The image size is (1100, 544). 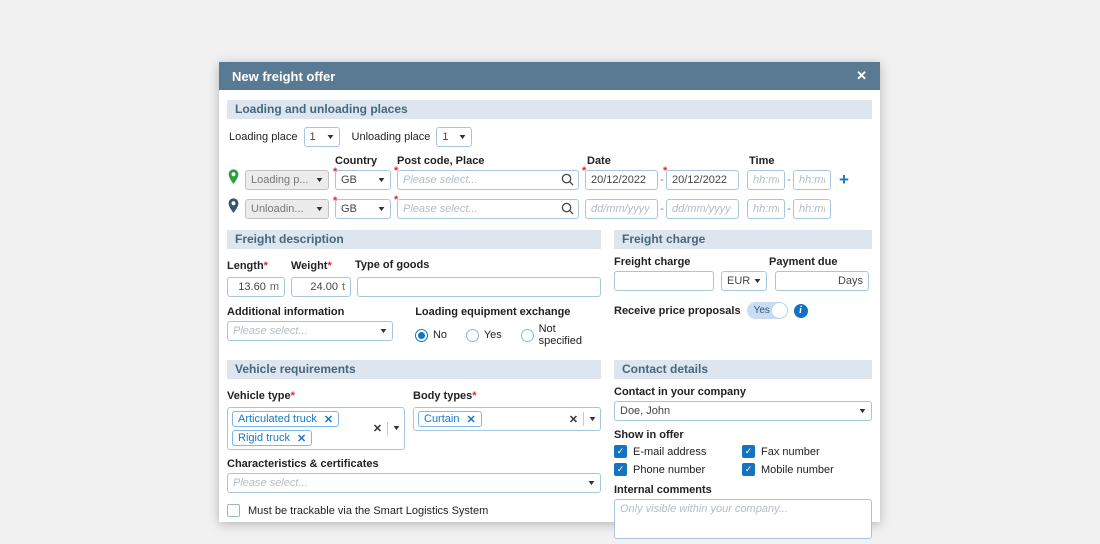 I want to click on unloading-time-from-input, so click(x=766, y=209).